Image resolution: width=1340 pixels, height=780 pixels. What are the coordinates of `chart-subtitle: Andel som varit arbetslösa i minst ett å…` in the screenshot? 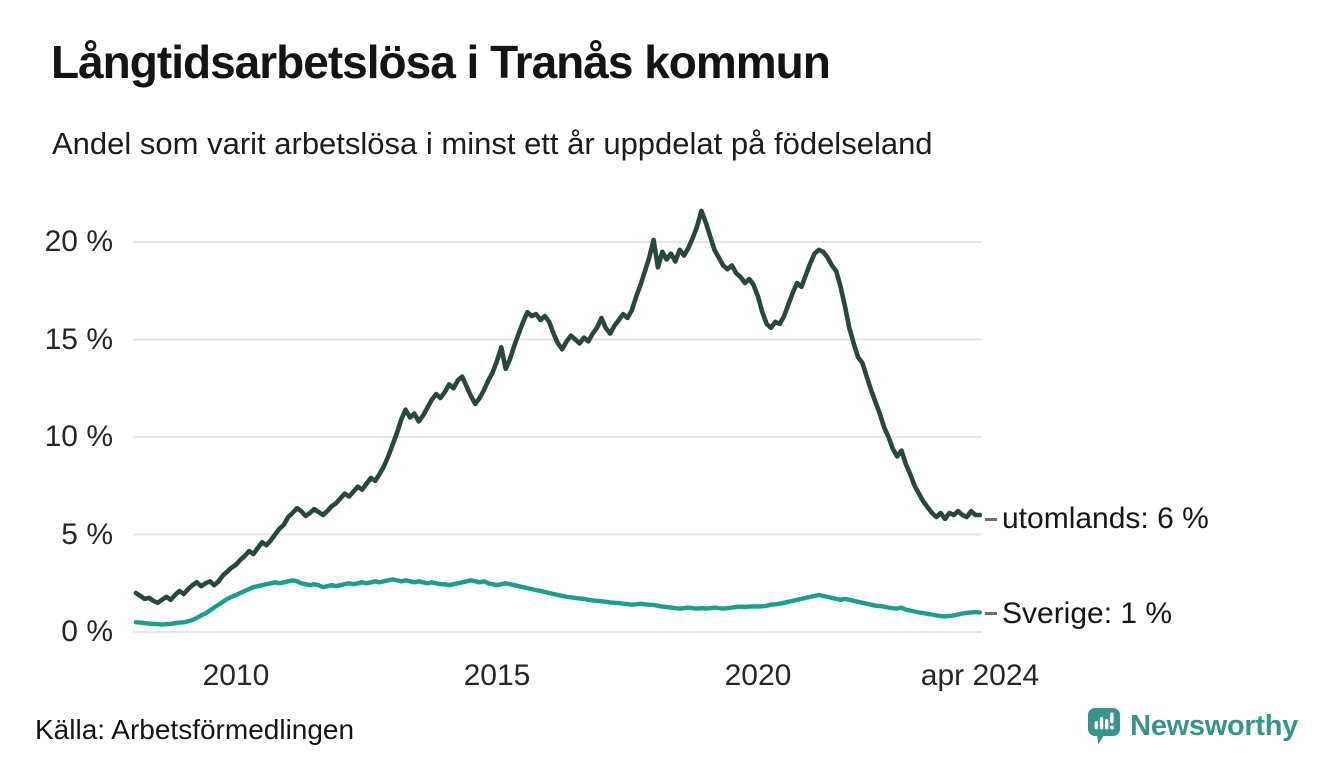 It's located at (492, 143).